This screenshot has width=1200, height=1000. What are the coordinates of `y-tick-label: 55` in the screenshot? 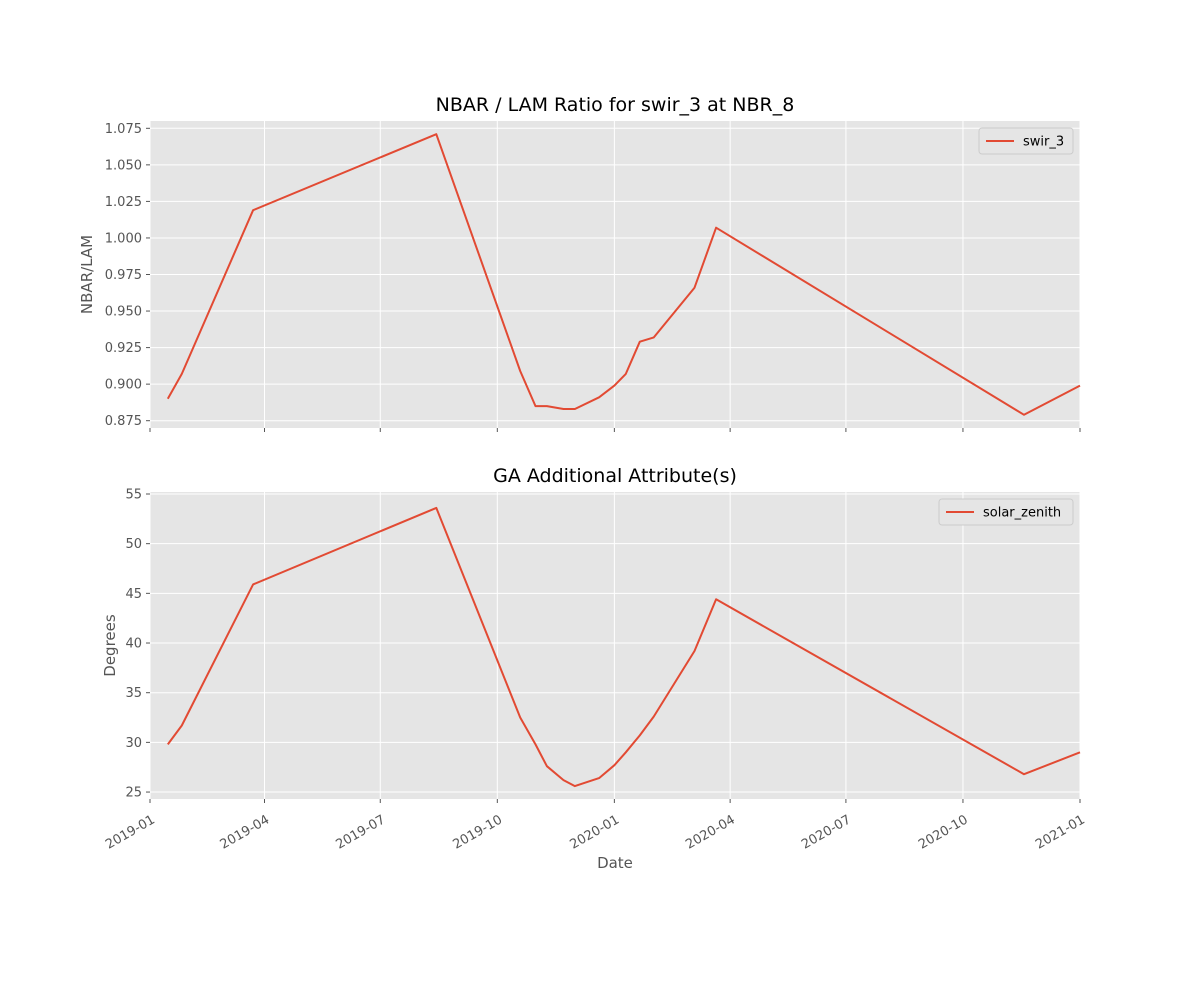 It's located at (133, 494).